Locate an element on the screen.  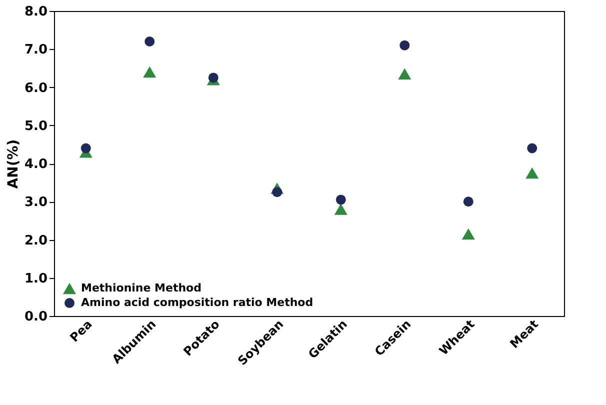
y-tick-label: 7.0 is located at coordinates (36, 50).